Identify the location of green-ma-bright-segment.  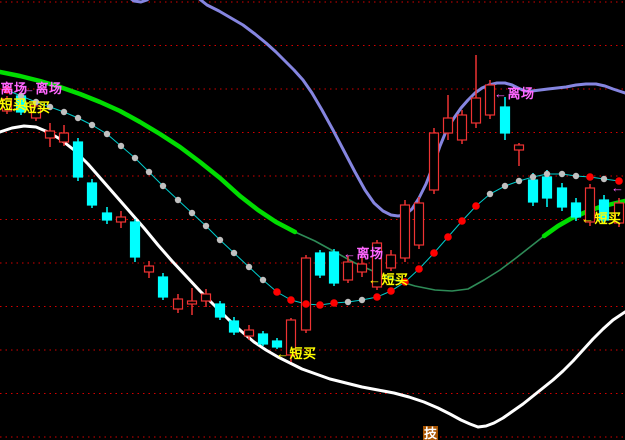
(583, 218).